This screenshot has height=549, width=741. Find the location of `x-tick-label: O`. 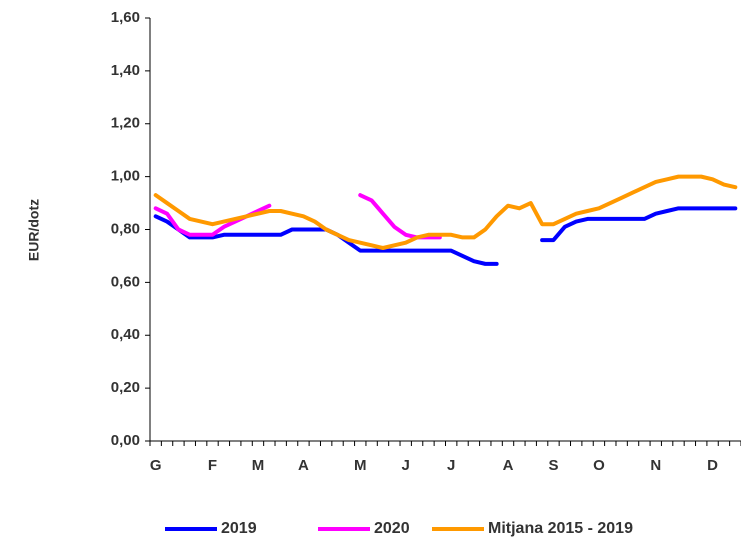

x-tick-label: O is located at coordinates (599, 465).